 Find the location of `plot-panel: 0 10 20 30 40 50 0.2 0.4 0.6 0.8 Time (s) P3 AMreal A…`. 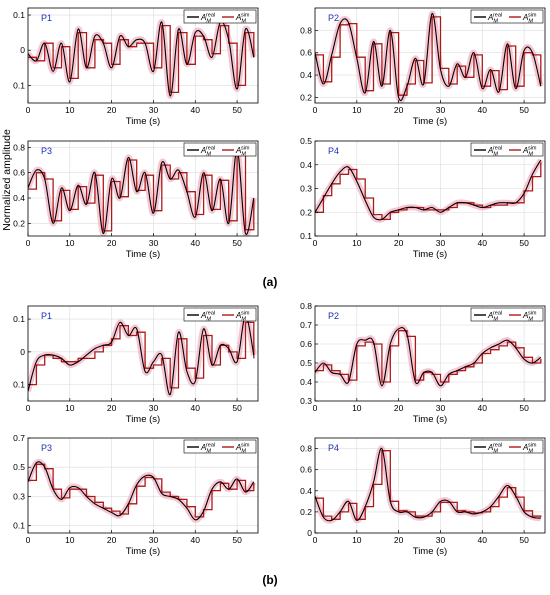

plot-panel: 0 10 20 30 40 50 0.2 0.4 0.6 0.8 Time (s) P3 AMreal A… is located at coordinates (136, 200).